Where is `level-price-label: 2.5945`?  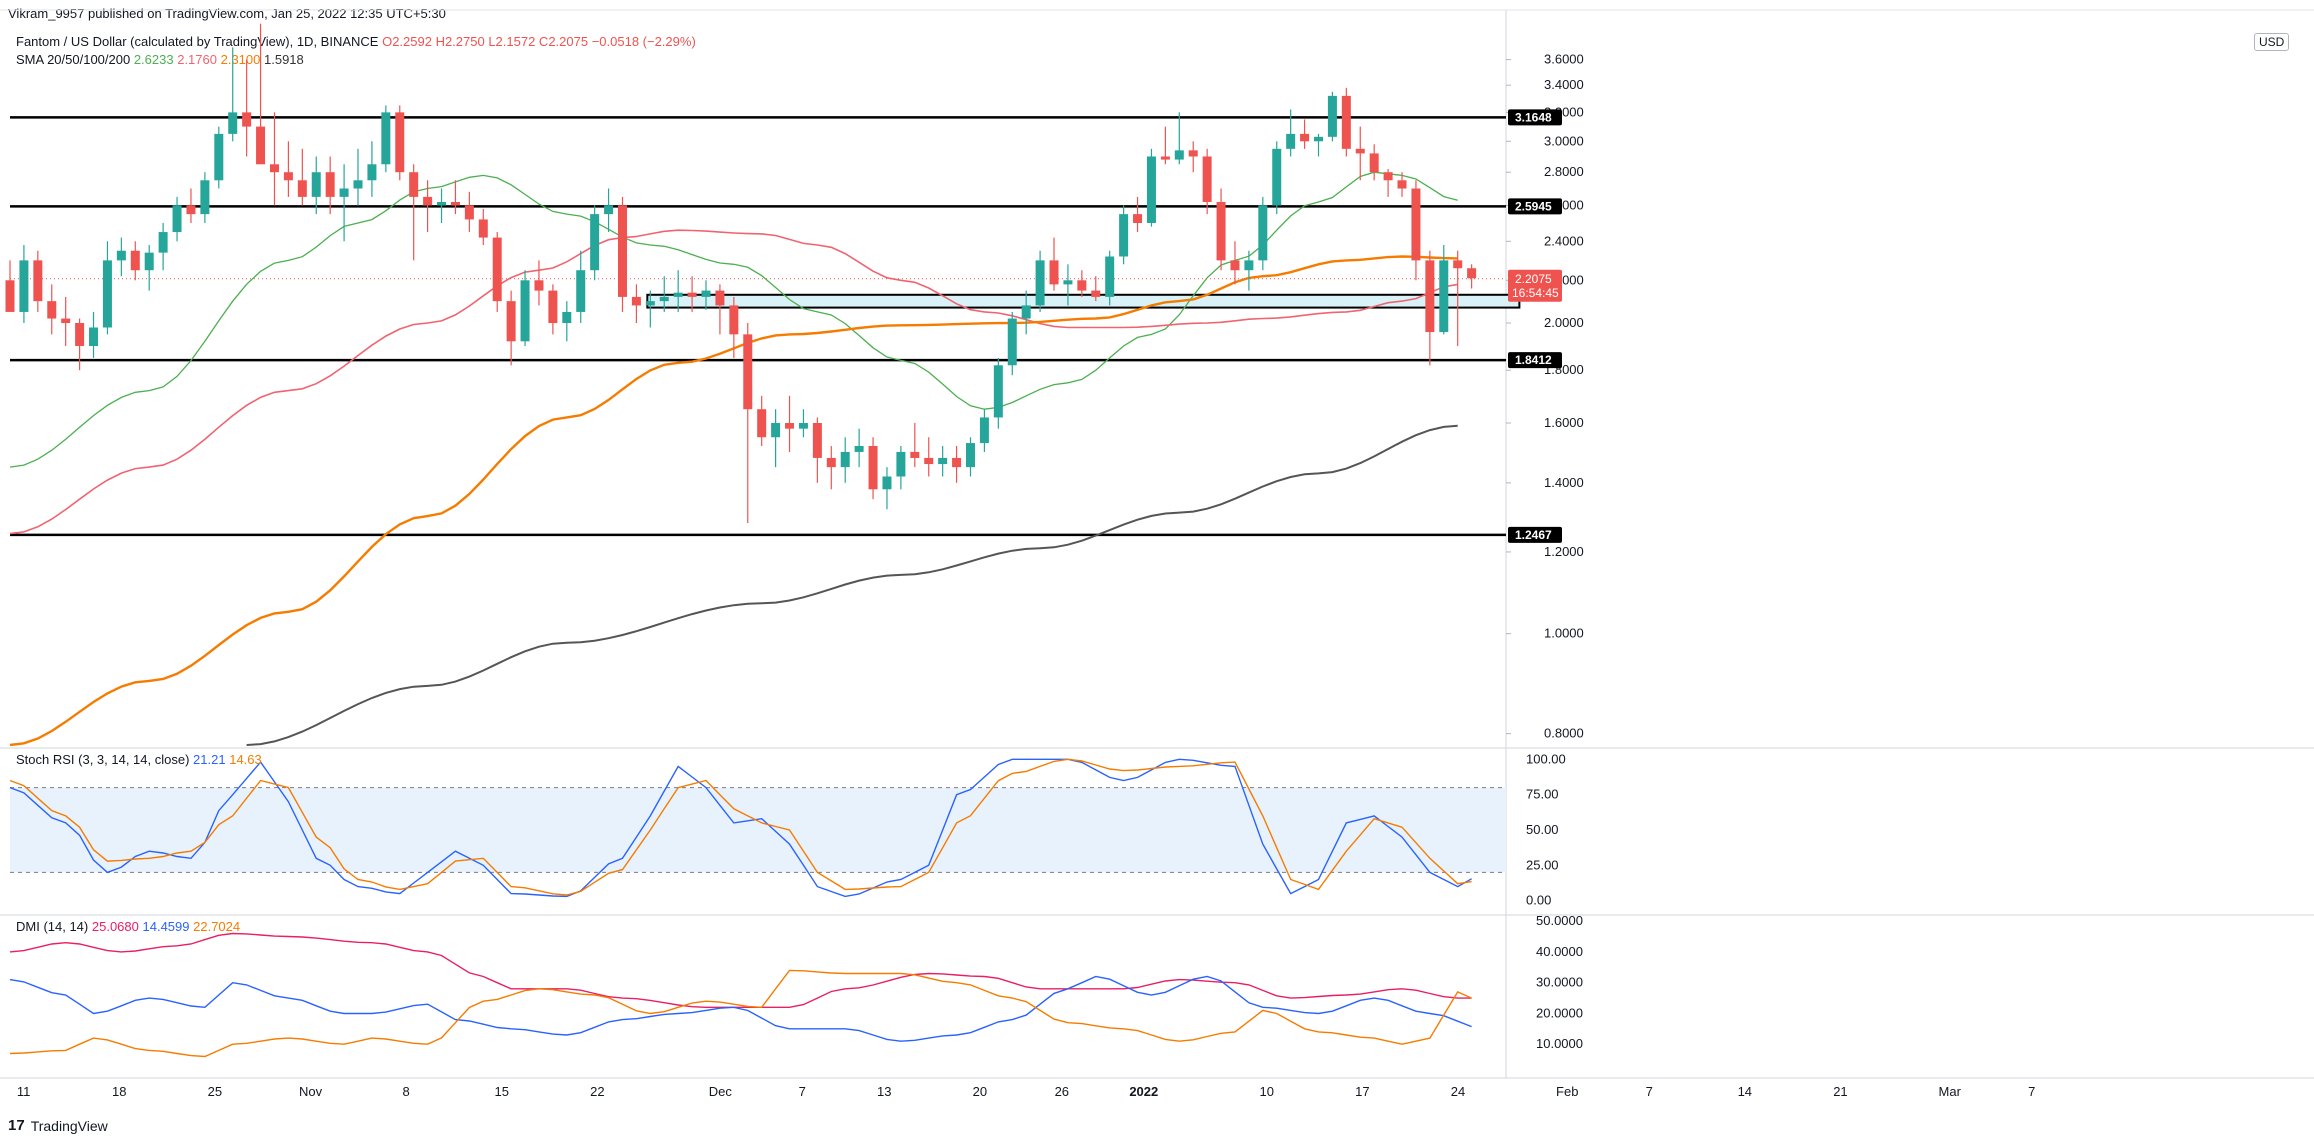 level-price-label: 2.5945 is located at coordinates (1533, 206).